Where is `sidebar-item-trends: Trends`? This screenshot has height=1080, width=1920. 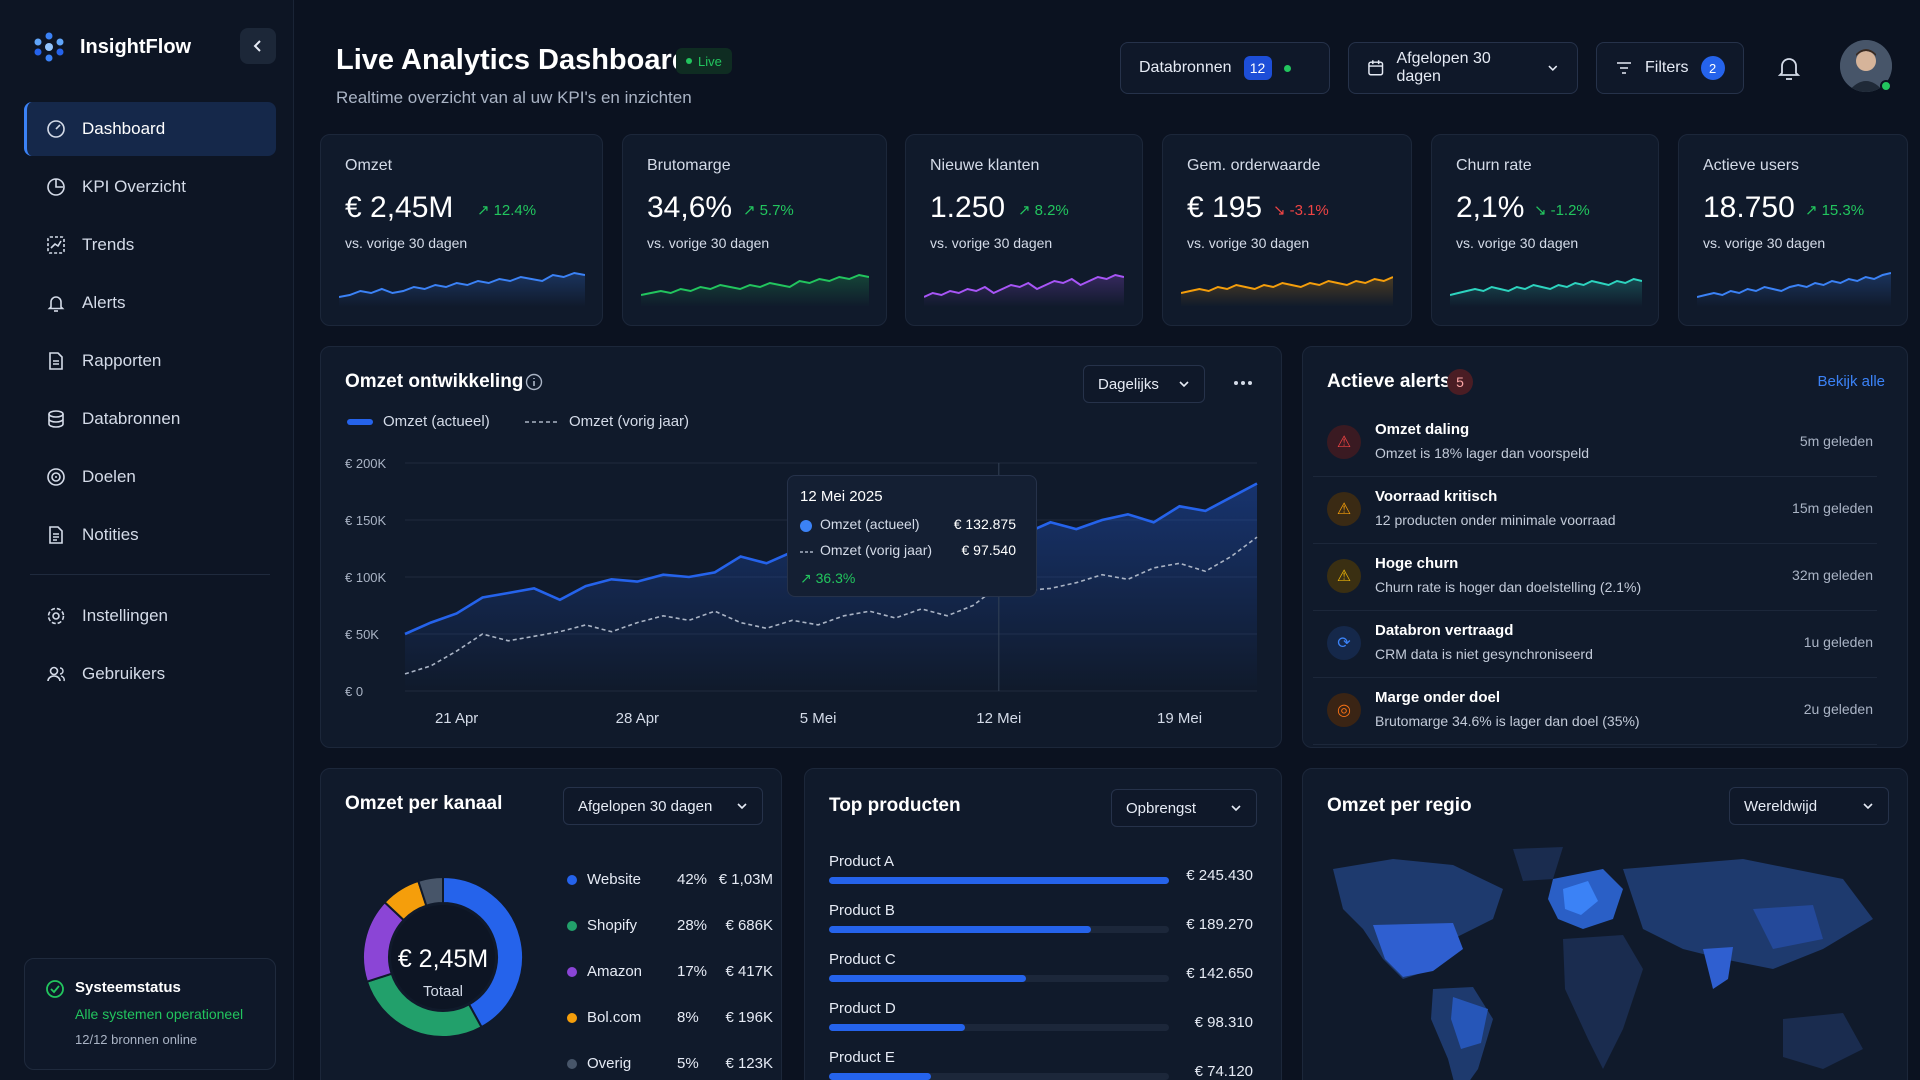
sidebar-item-trends: Trends is located at coordinates (150, 245).